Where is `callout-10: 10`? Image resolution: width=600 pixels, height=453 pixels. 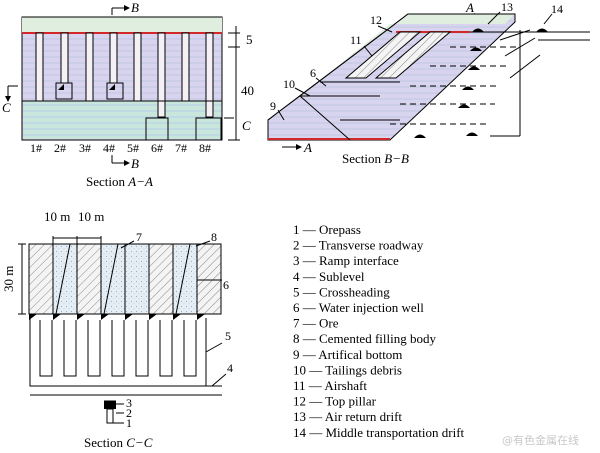
callout-10: 10 is located at coordinates (289, 84).